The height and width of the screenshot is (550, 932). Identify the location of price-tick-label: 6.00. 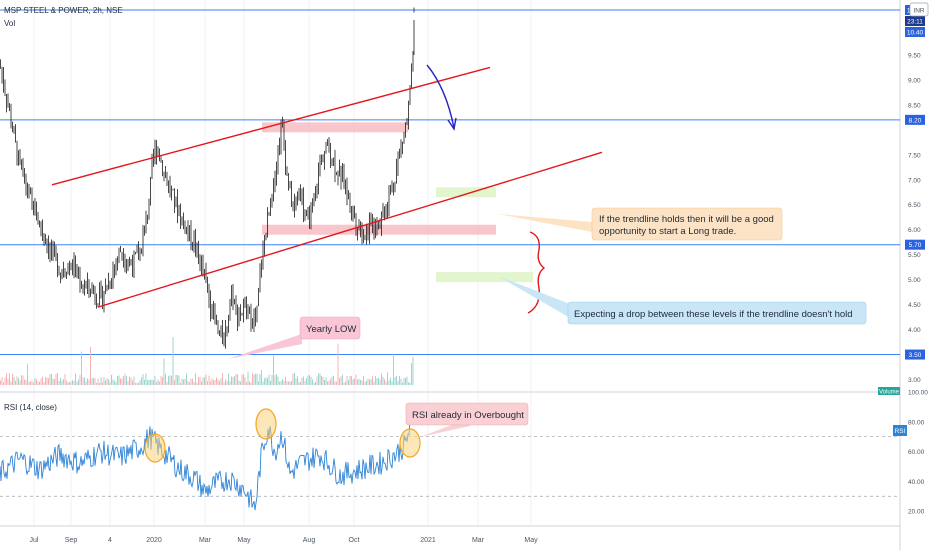
(914, 230).